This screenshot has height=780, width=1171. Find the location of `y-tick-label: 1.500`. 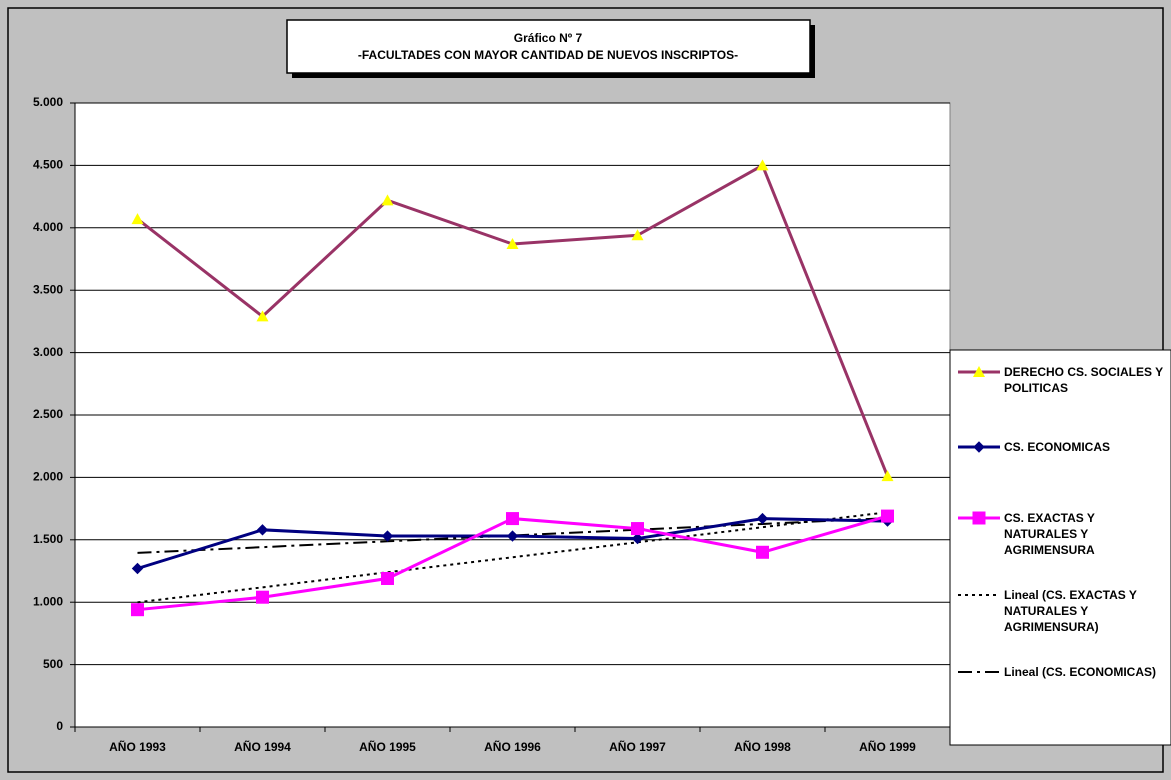

y-tick-label: 1.500 is located at coordinates (48, 539).